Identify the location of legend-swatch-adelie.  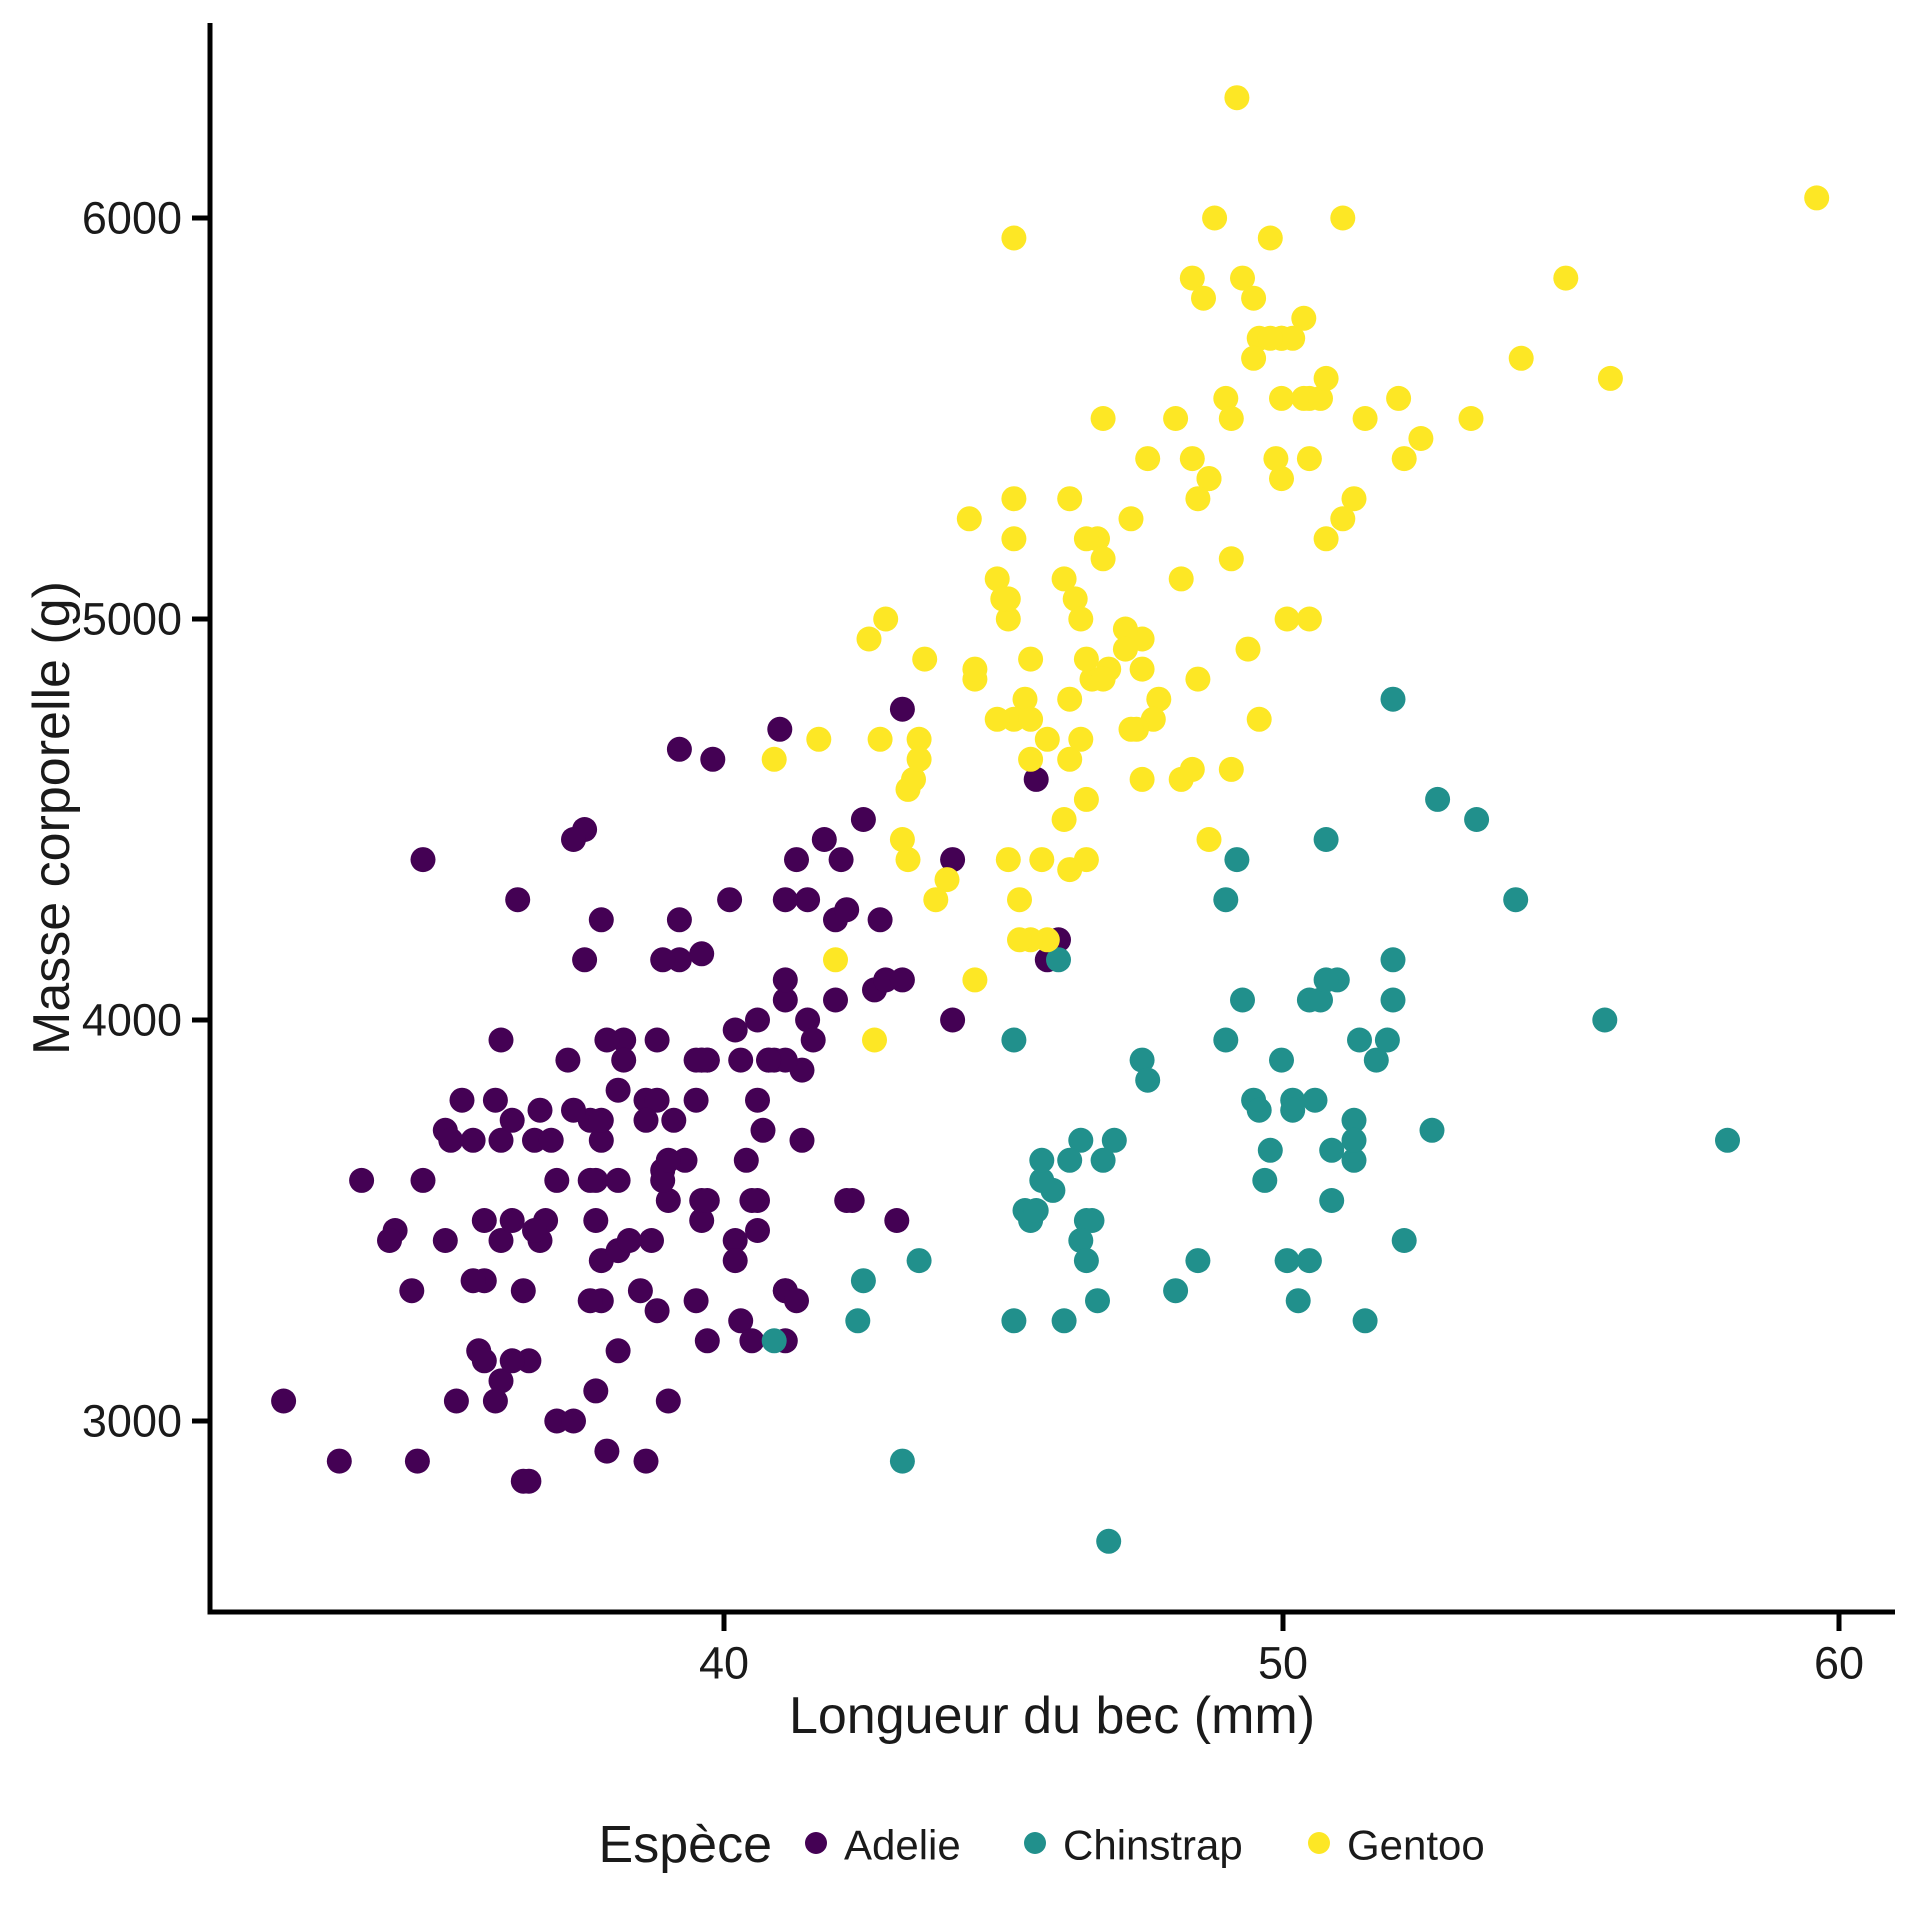
(816, 1843).